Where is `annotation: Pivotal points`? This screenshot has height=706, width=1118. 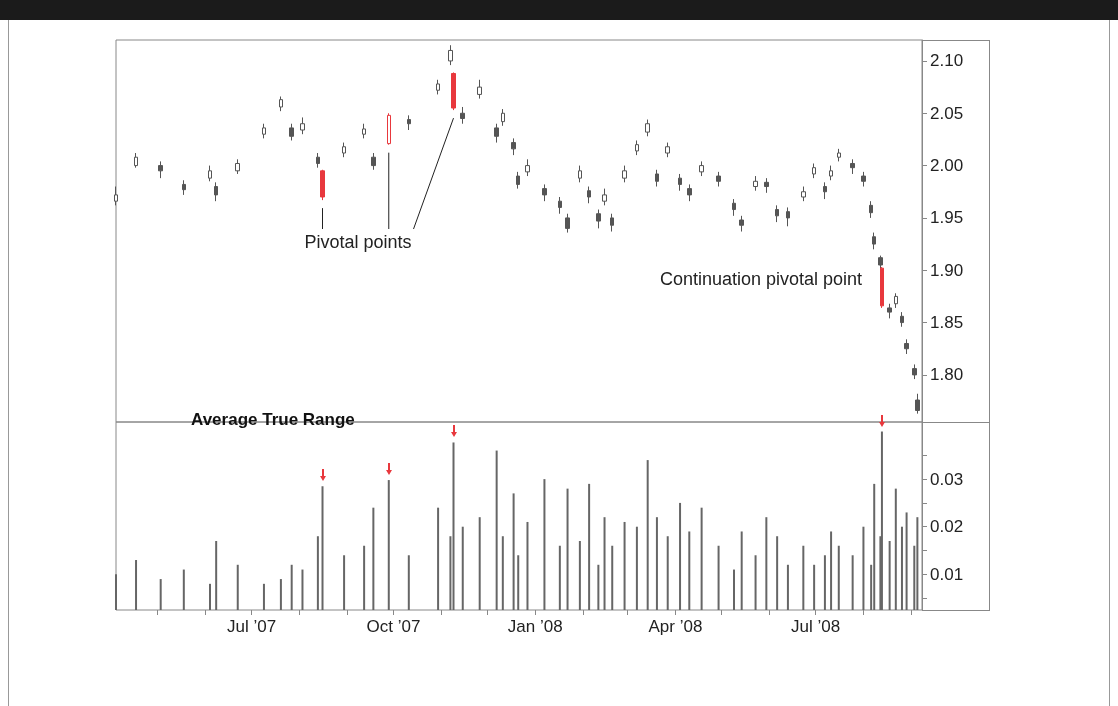
annotation: Pivotal points is located at coordinates (358, 242).